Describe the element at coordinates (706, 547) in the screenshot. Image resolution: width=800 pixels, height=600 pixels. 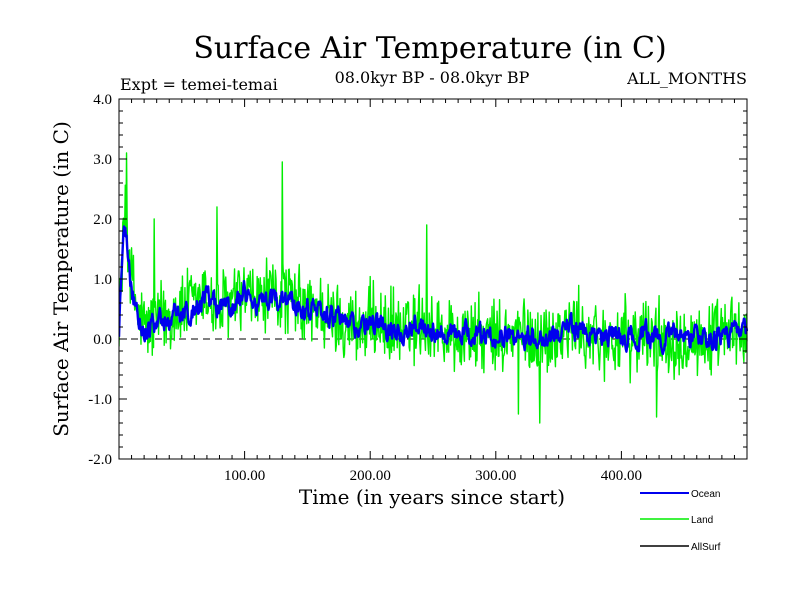
I see `legend-label-allsurf: AllSurf` at that location.